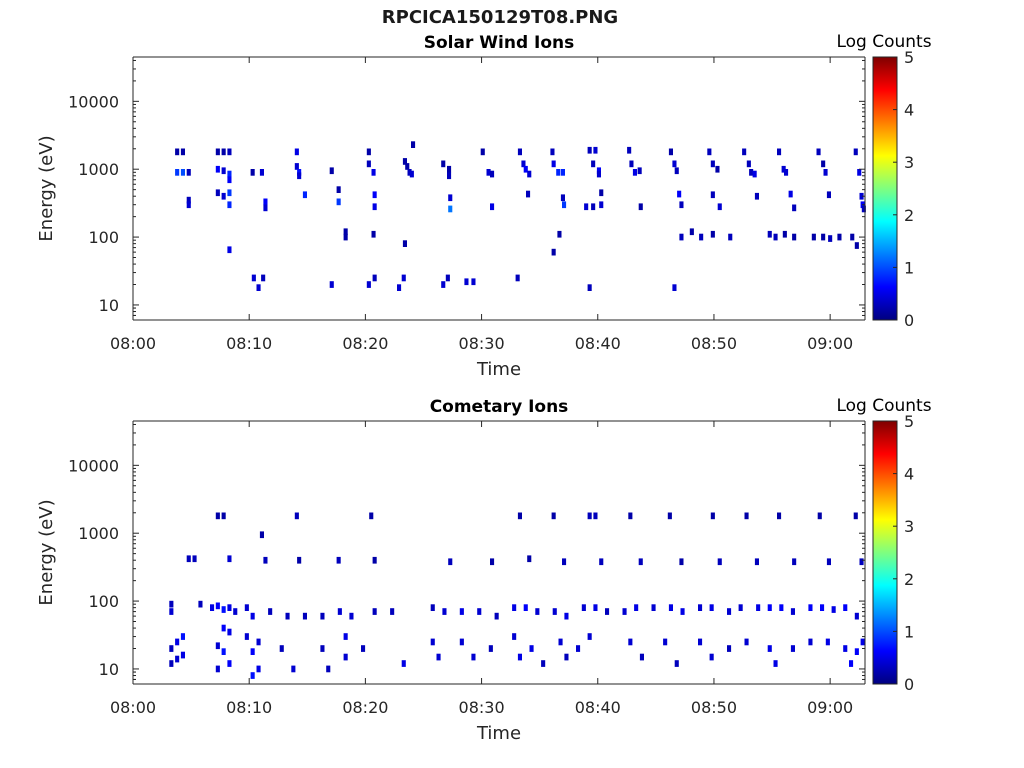 The height and width of the screenshot is (768, 1024). What do you see at coordinates (103, 237) in the screenshot?
I see `y-tick-label: 100` at bounding box center [103, 237].